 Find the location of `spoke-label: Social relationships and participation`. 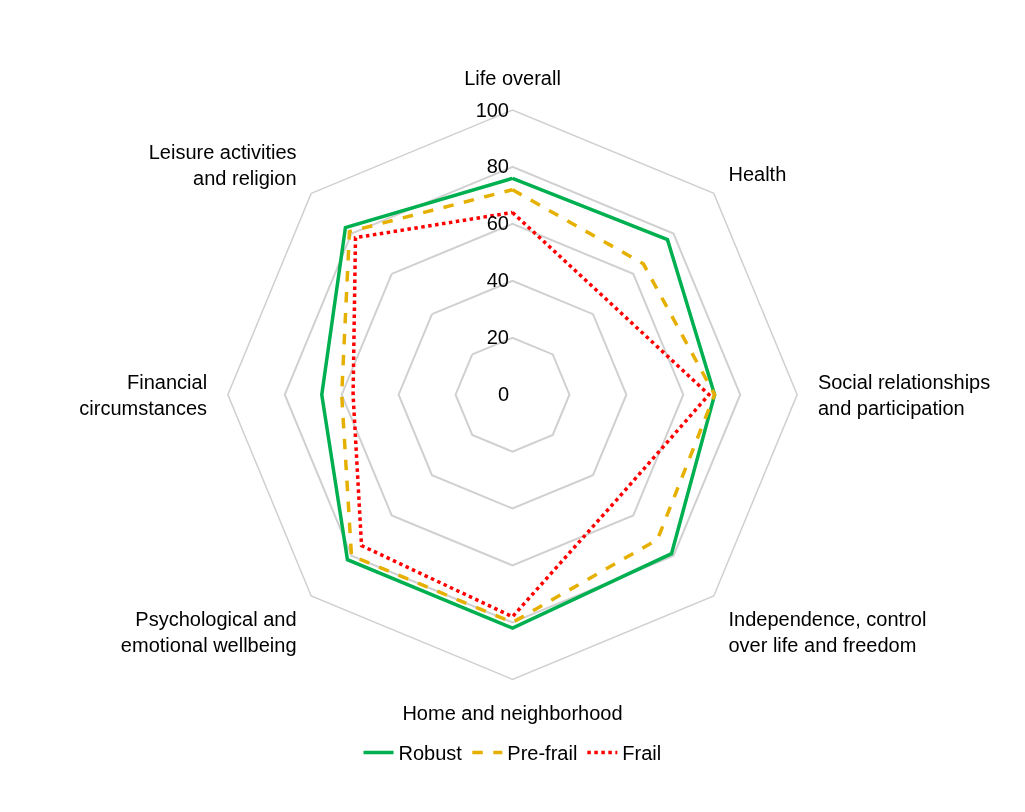

spoke-label: Social relationships and participation is located at coordinates (904, 394).